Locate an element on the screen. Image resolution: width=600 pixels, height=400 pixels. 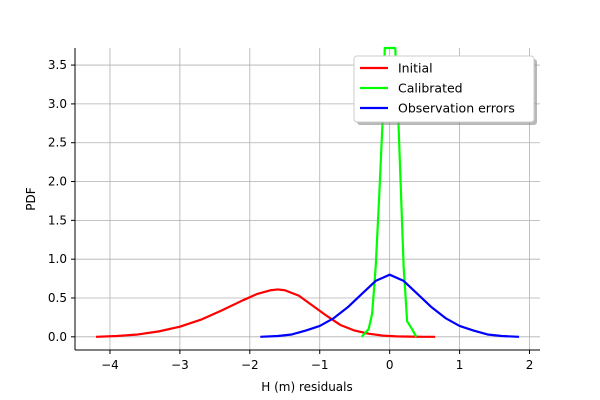
legend-label: Observation errors is located at coordinates (456, 108).